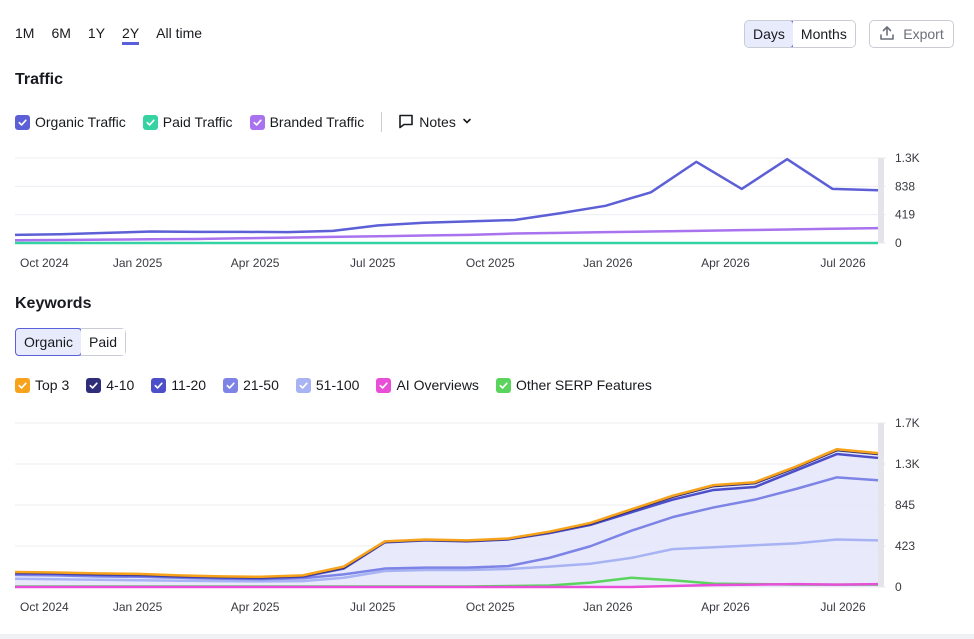  What do you see at coordinates (52, 385) in the screenshot?
I see `legend-label: Top 3` at bounding box center [52, 385].